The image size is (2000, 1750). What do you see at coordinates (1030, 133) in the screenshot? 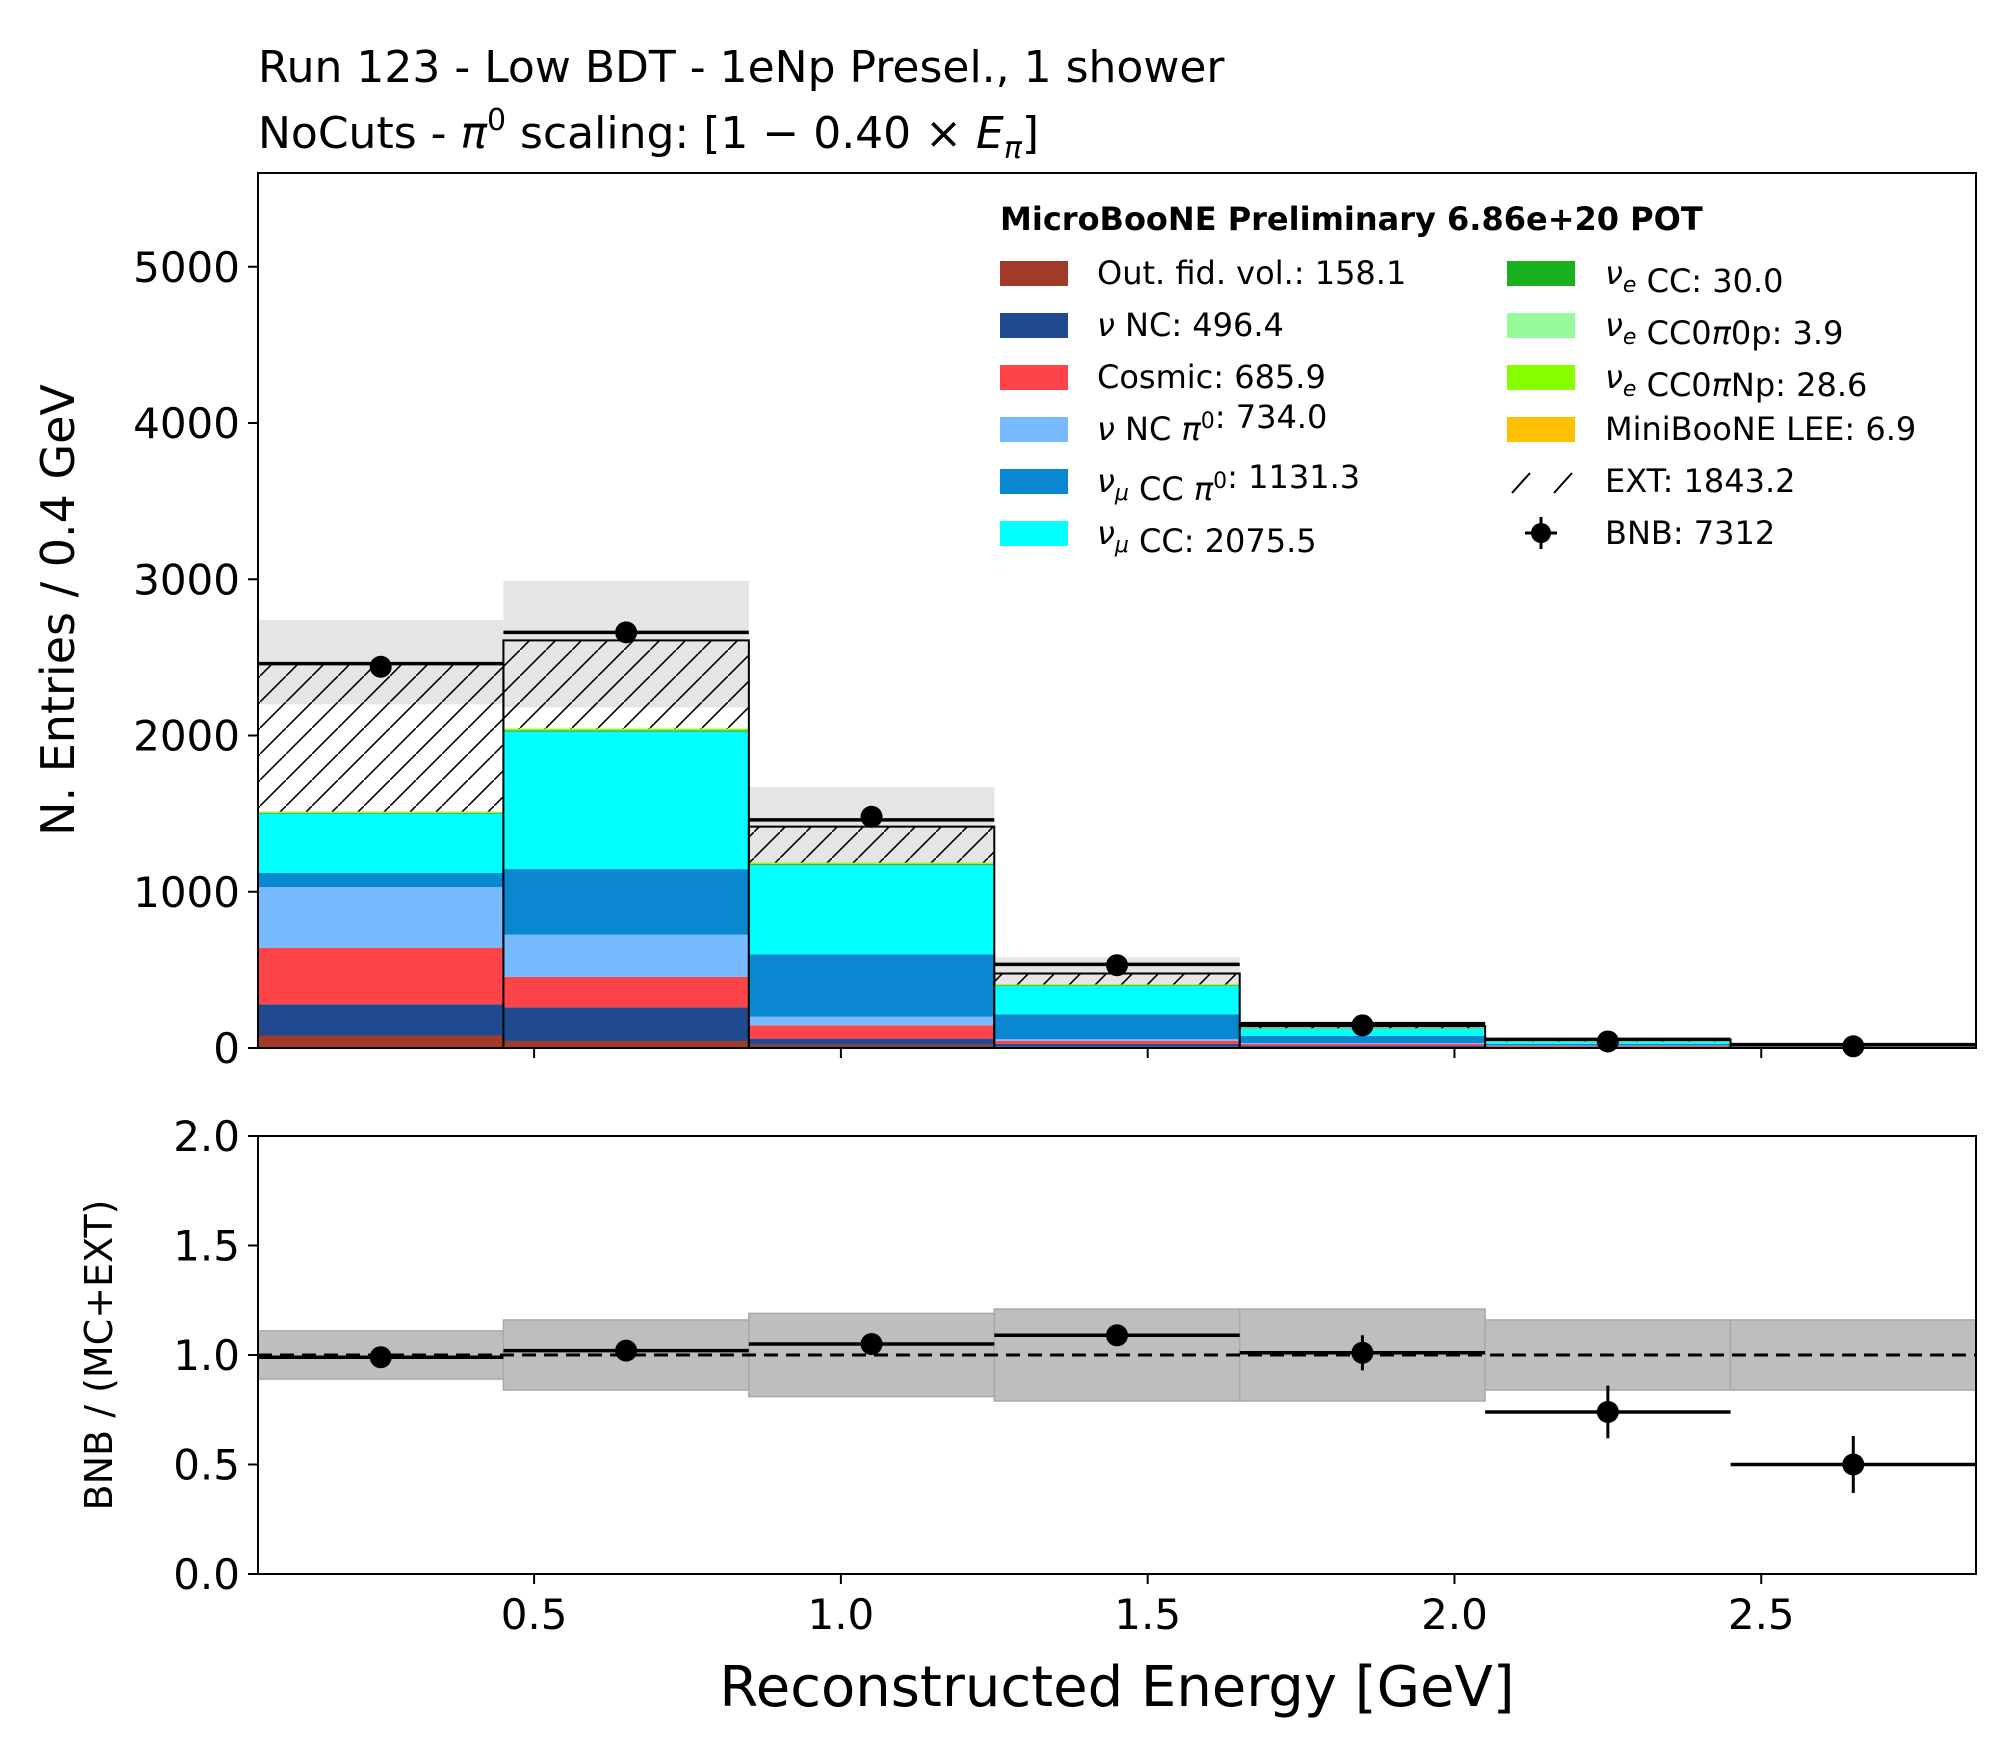
I see `title-close-bracket: ]` at bounding box center [1030, 133].